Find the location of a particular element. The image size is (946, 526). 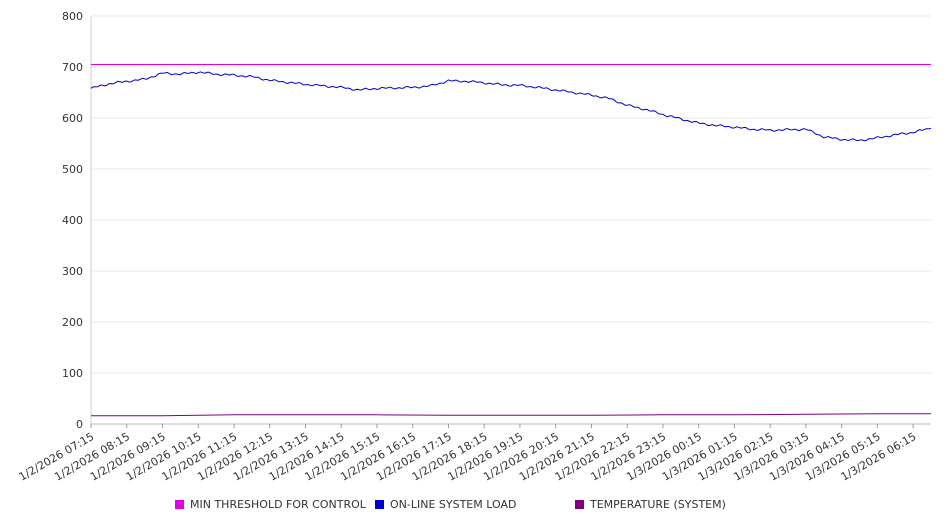

legend-label-temperature: TEMPERATURE (SYSTEM) is located at coordinates (658, 504).